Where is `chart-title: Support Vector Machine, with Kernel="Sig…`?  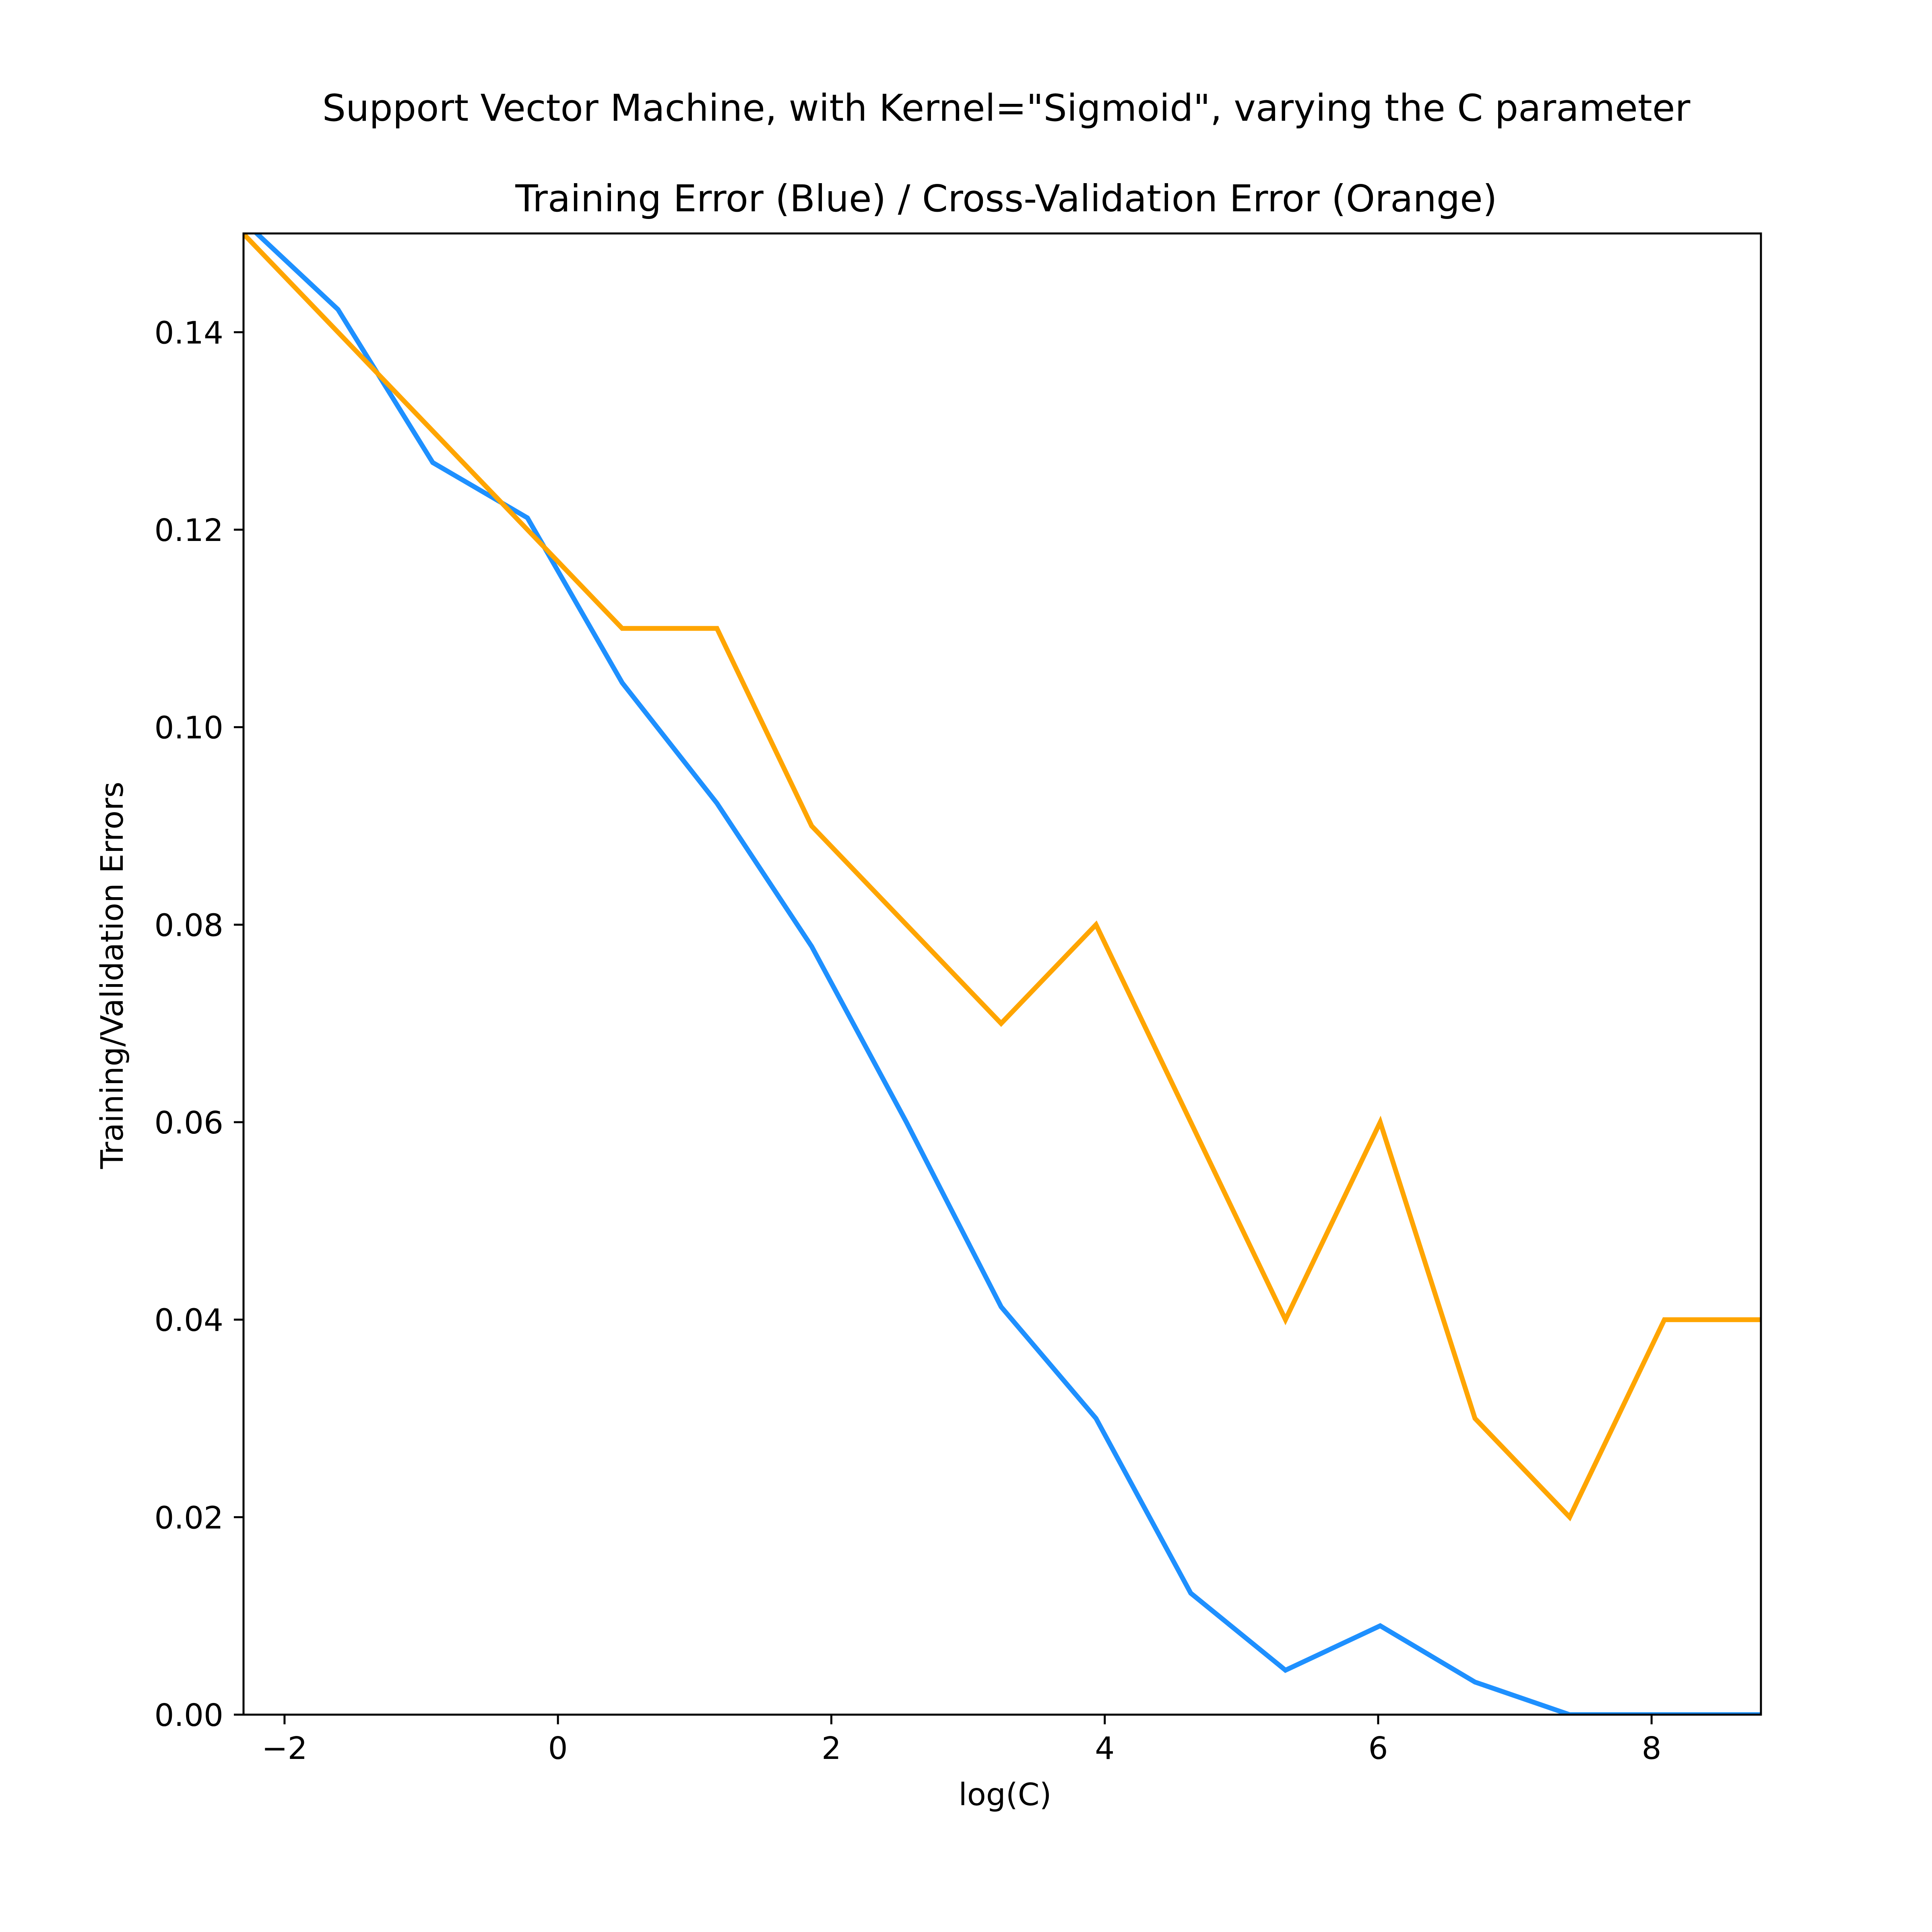 chart-title: Support Vector Machine, with Kernel="Sig… is located at coordinates (1006, 108).